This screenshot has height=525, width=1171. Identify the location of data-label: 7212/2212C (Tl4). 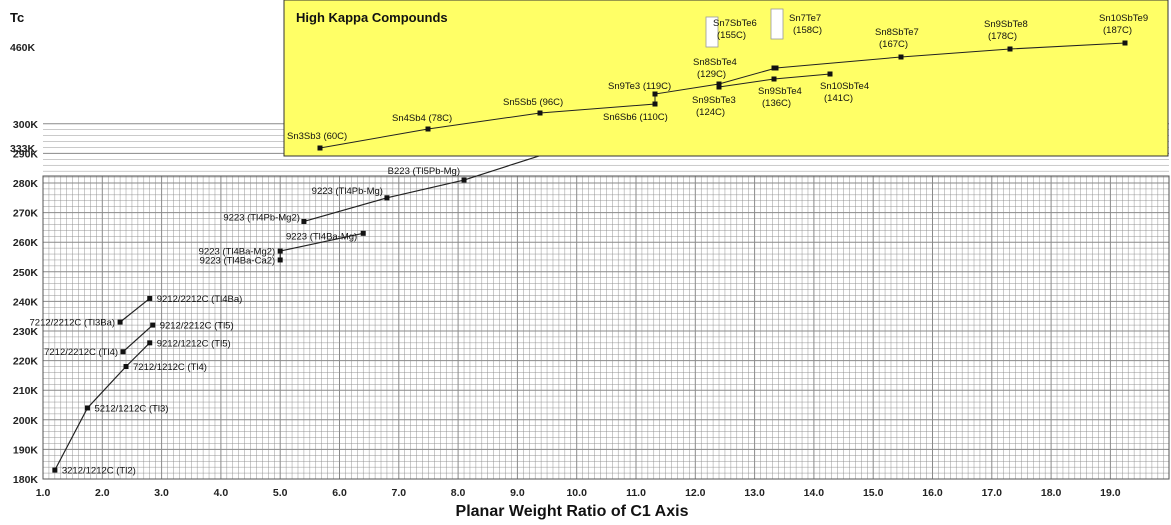
(81, 352).